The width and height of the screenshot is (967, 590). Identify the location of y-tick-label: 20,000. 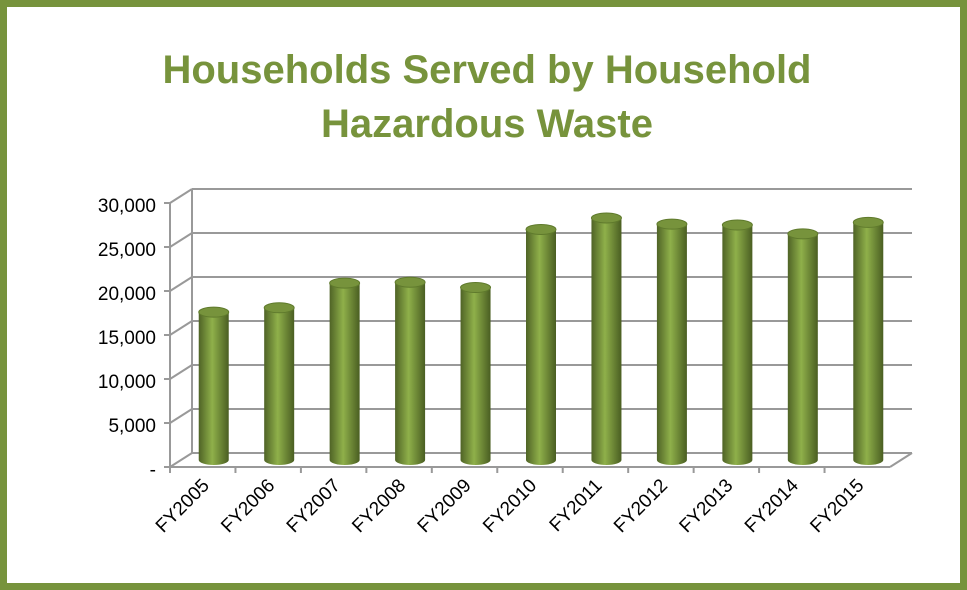
(127, 294).